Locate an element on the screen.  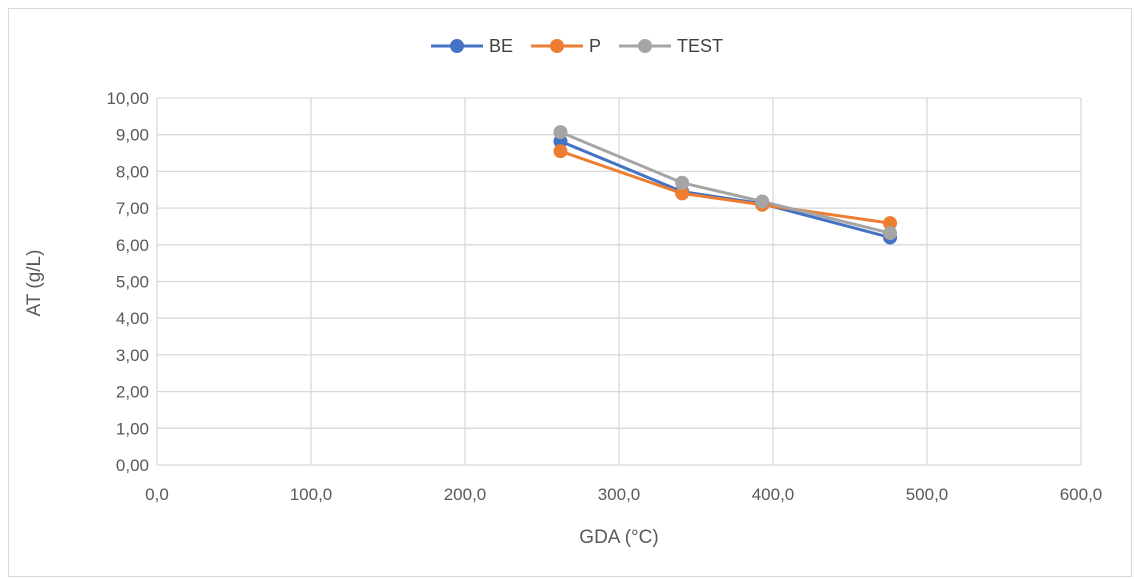
legend: BE P TEST is located at coordinates (577, 46).